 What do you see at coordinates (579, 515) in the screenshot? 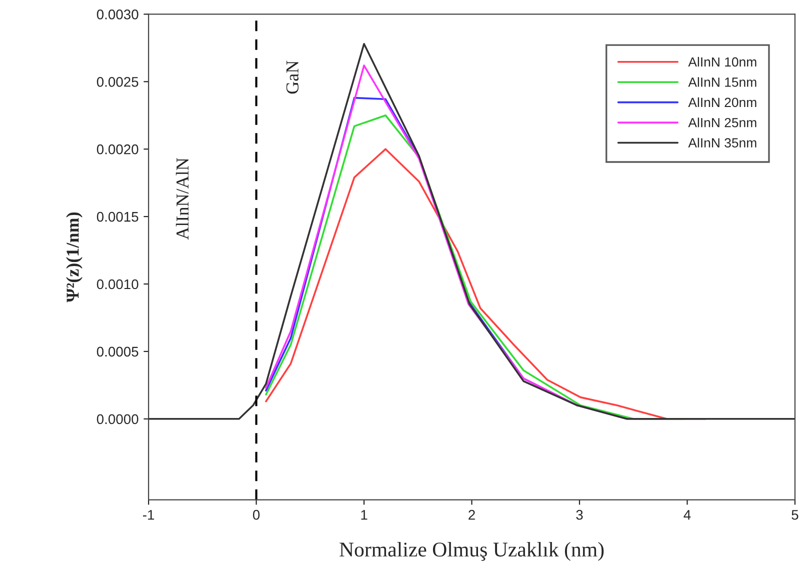
I see `x-tick-label: 3` at bounding box center [579, 515].